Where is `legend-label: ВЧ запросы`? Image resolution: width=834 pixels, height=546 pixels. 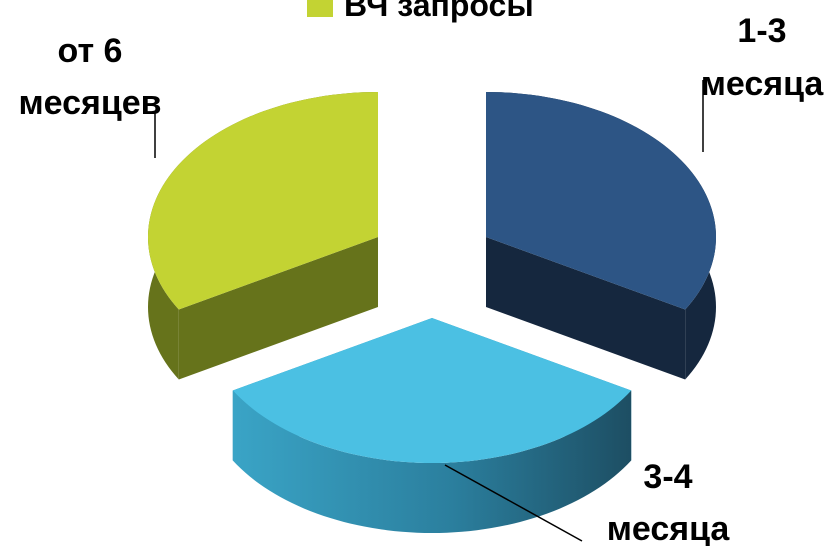 legend-label: ВЧ запросы is located at coordinates (439, 11).